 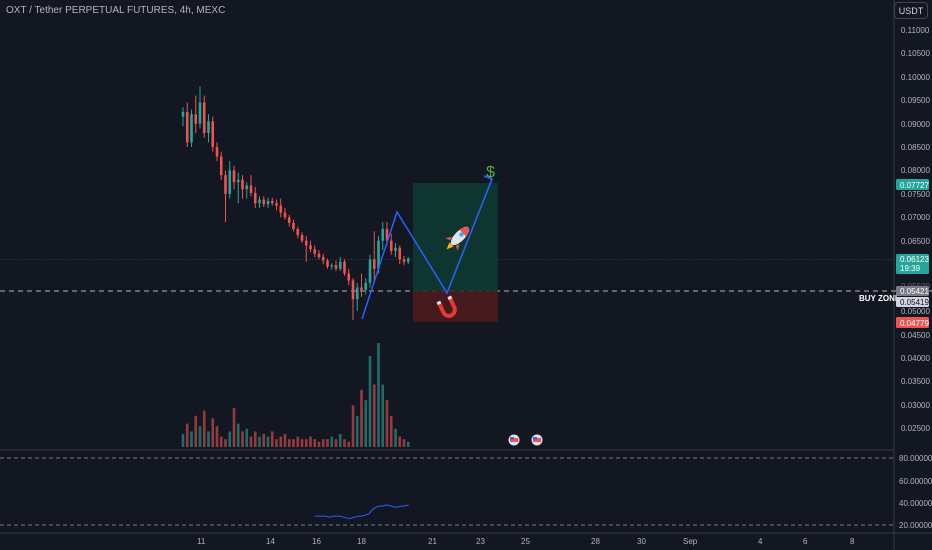 I want to click on price-tick: 0.08500, so click(x=915, y=147).